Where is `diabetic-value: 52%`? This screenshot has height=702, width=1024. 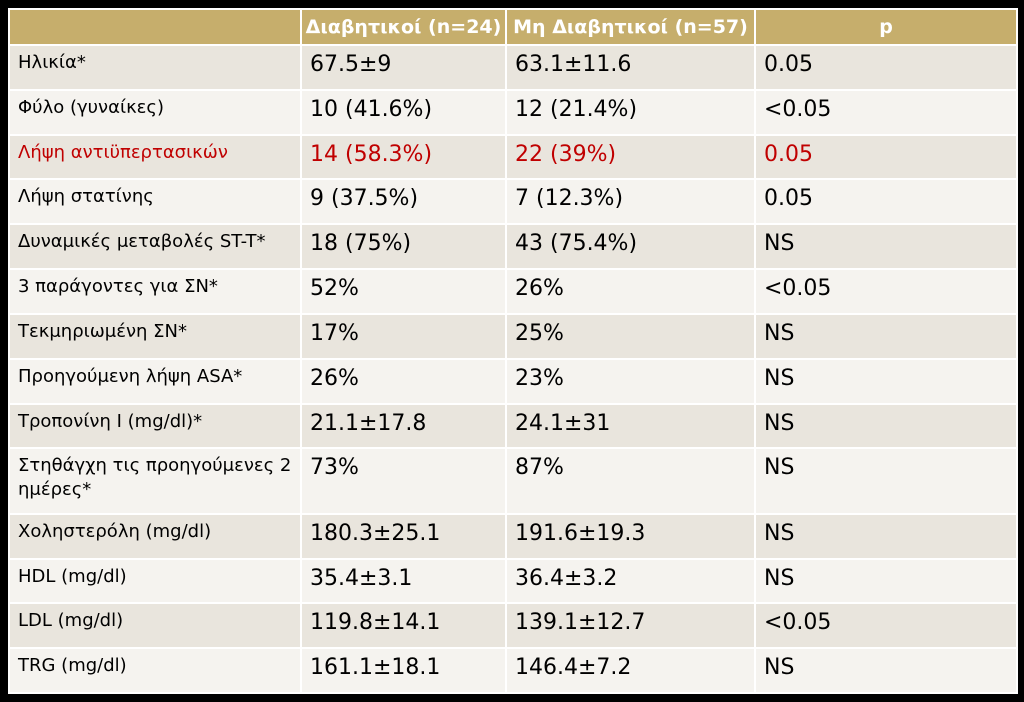
diabetic-value: 52% is located at coordinates (403, 291).